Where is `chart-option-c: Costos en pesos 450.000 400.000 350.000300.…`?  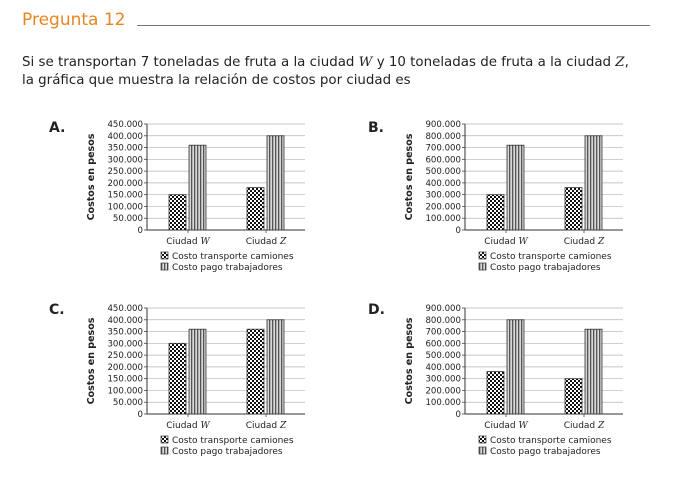 chart-option-c: Costos en pesos 450.000 400.000 350.000300.… is located at coordinates (195, 380).